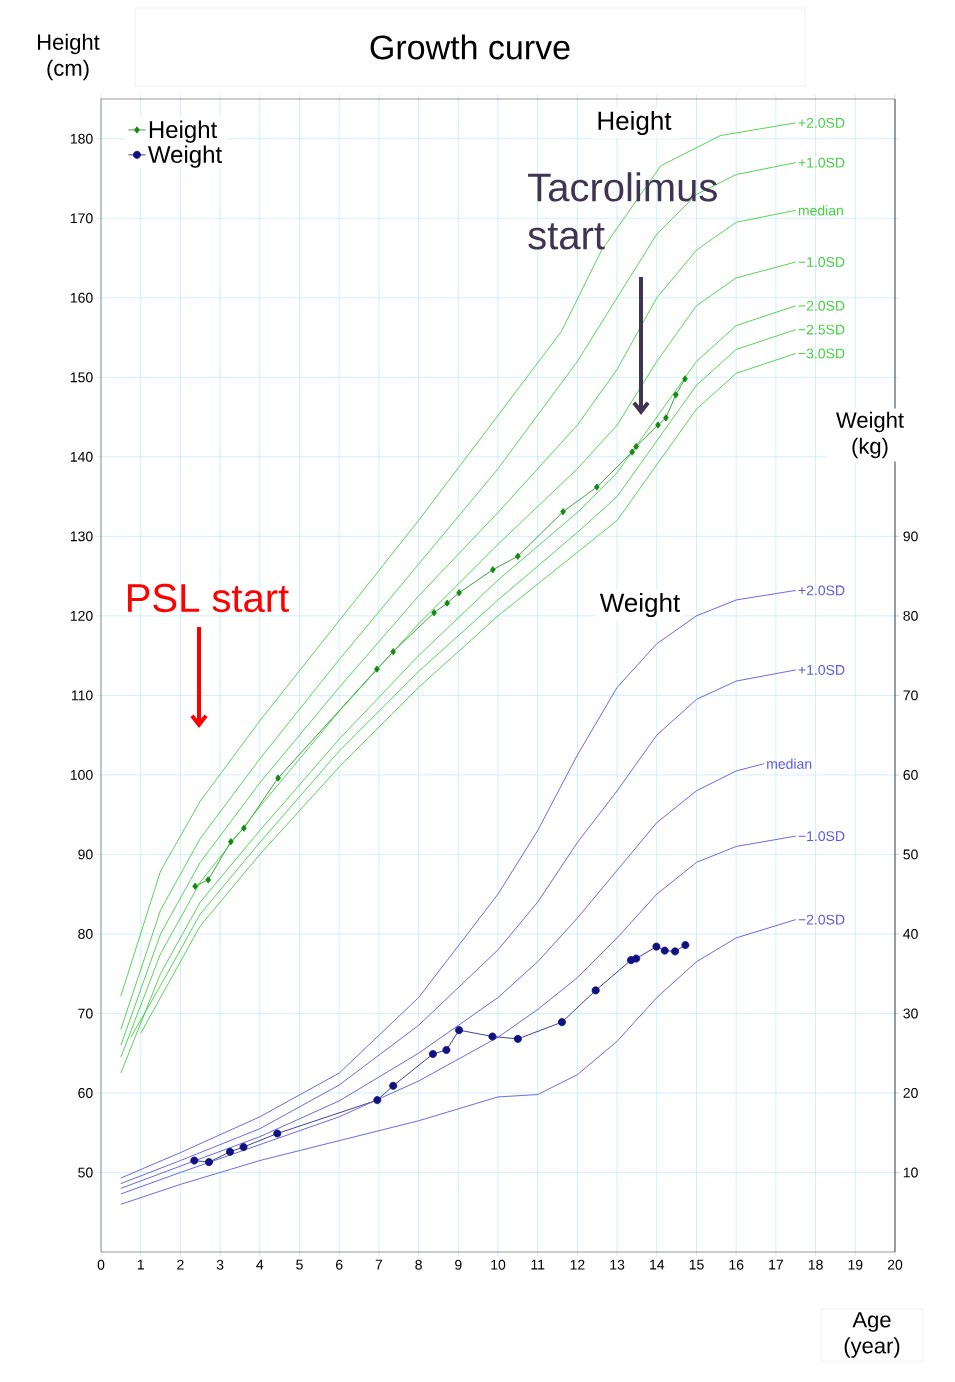 Image resolution: width=955 pixels, height=1382 pixels. Describe the element at coordinates (910, 1092) in the screenshot. I see `y2-tick-label: 20` at that location.